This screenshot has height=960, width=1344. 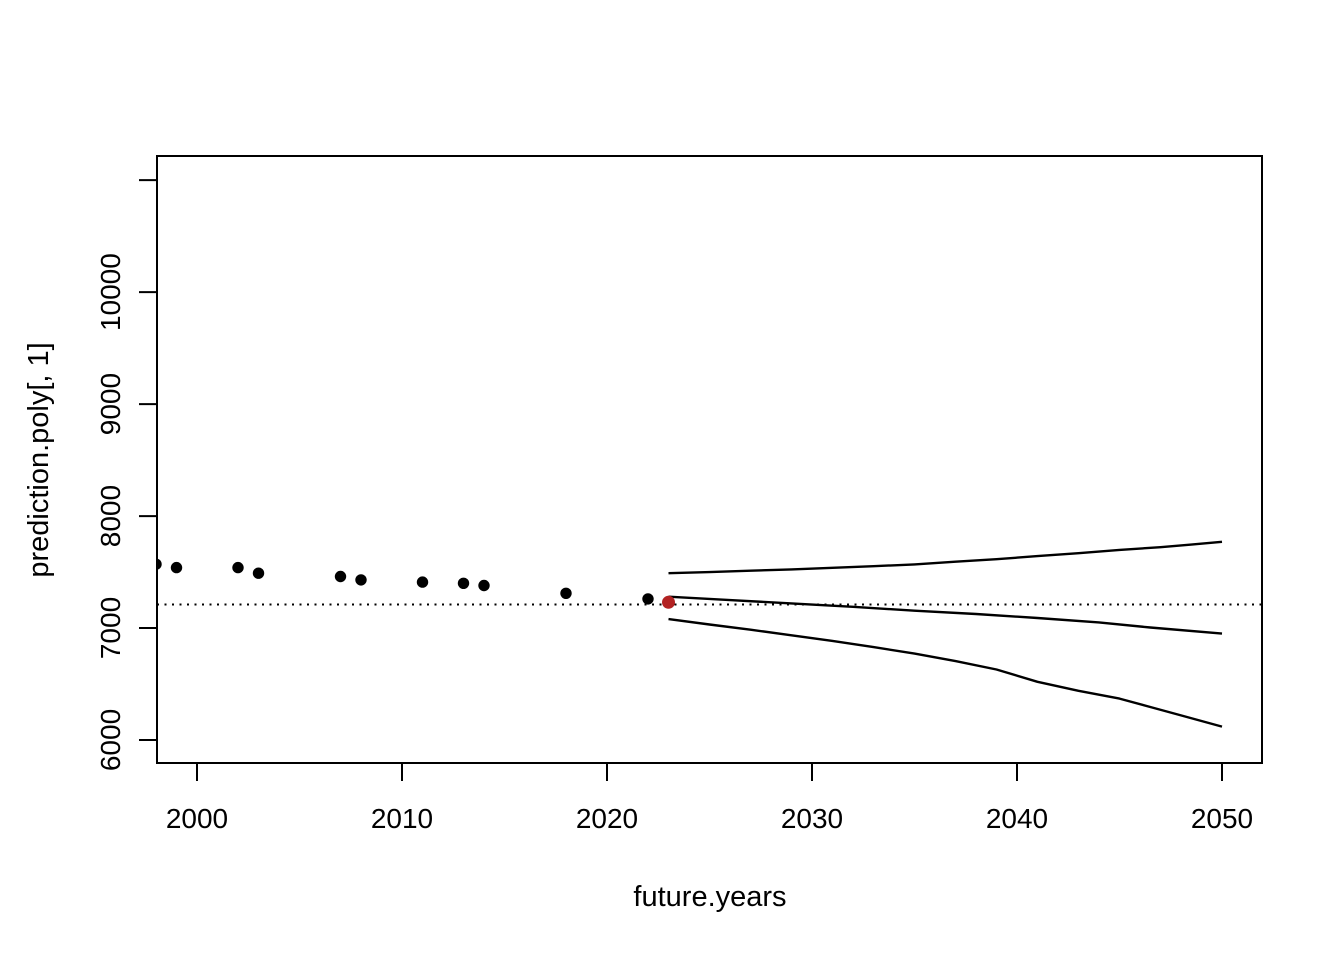 I want to click on y-axis-title: prediction.poly[, 1], so click(x=39, y=459).